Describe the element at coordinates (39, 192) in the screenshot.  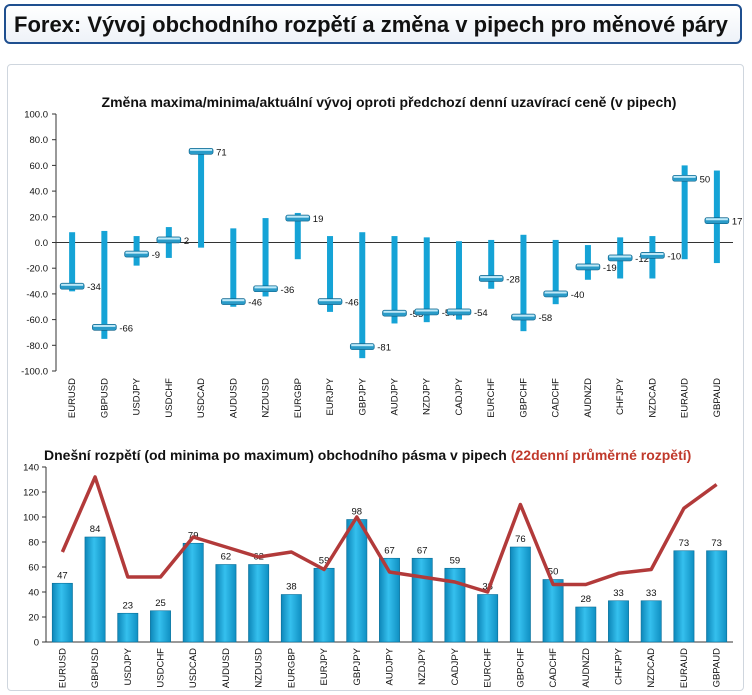
I see `chart1-ytick-label: 40.0` at that location.